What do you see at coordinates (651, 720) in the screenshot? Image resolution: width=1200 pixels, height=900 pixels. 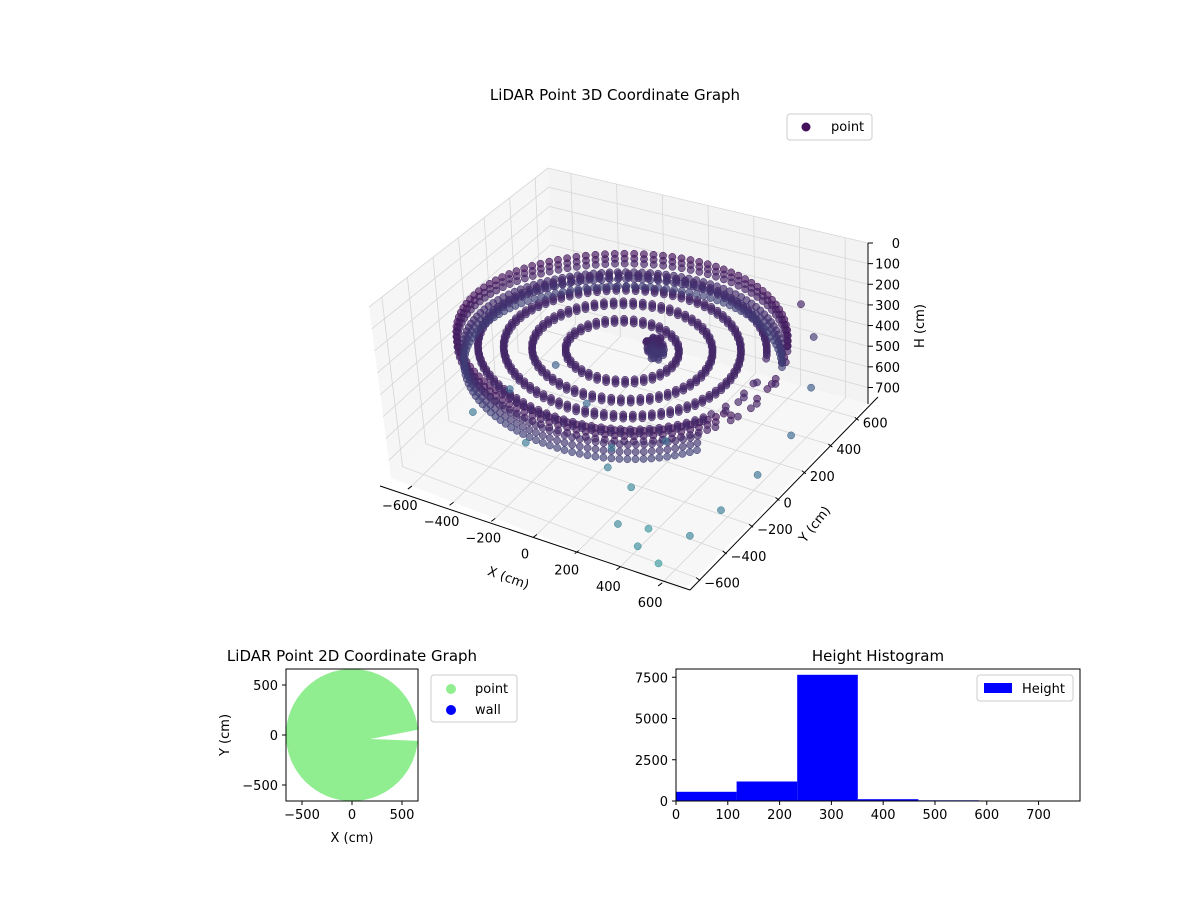 I see `y-tick-label-hist: 5000` at bounding box center [651, 720].